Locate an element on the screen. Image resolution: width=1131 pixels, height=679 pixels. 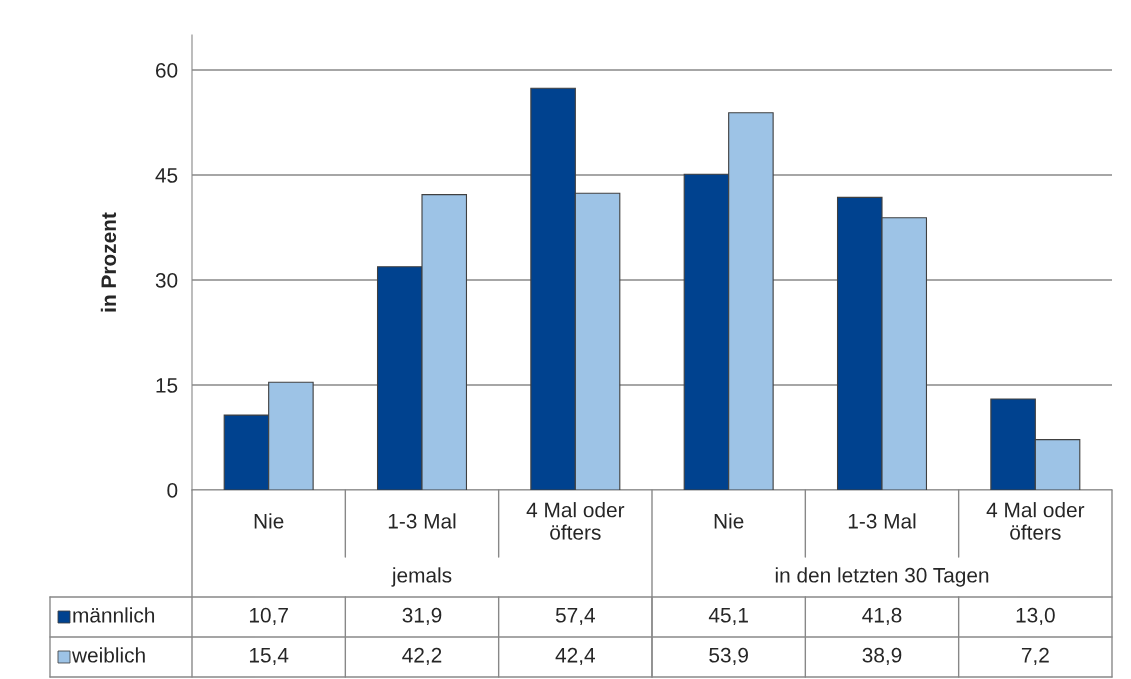
legend-label: weiblich is located at coordinates (108, 655).